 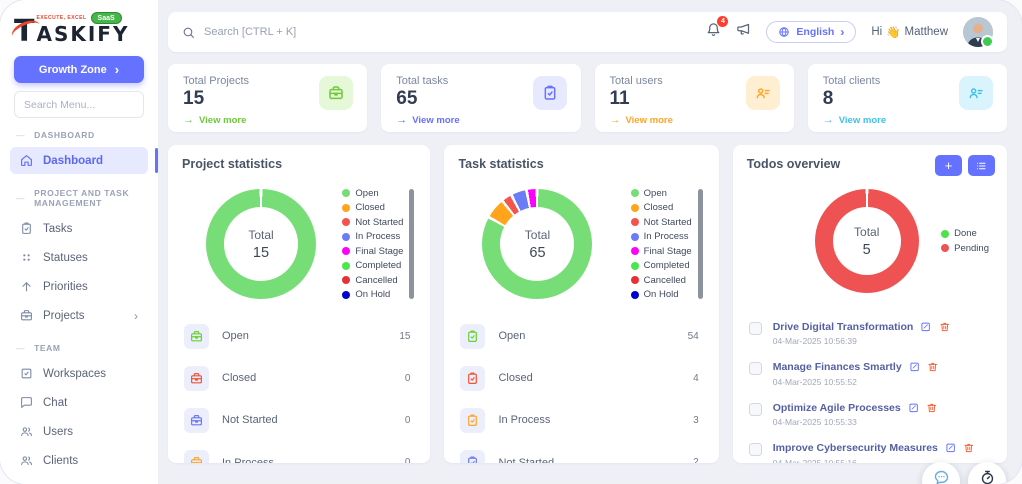 What do you see at coordinates (188, 32) in the screenshot?
I see `search-icon` at bounding box center [188, 32].